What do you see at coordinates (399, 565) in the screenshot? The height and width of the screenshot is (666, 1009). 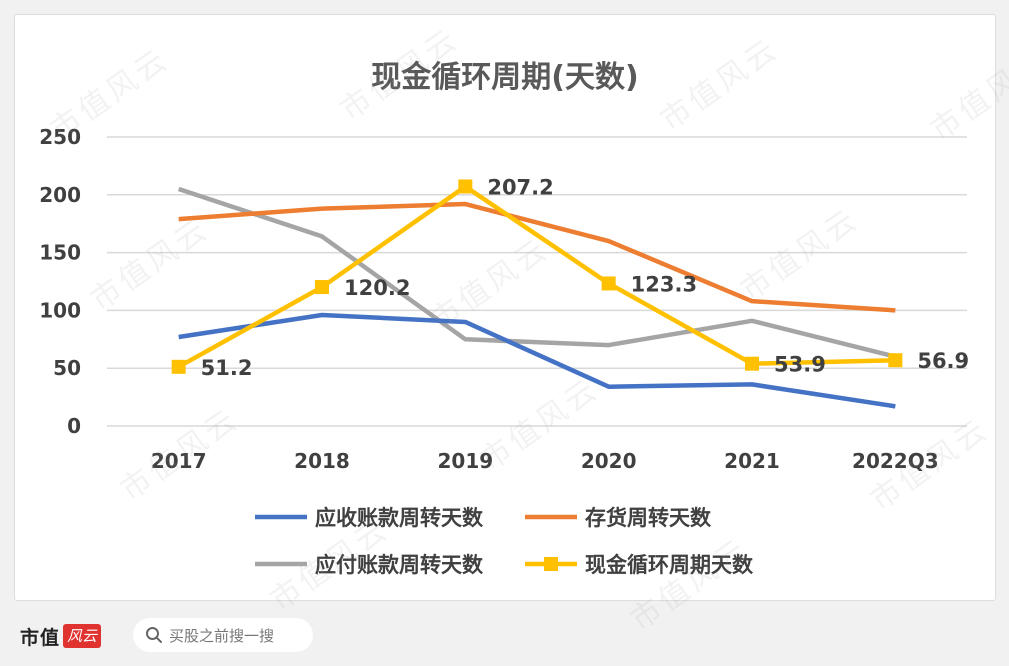 I see `legend-label: 应付账款周转天数` at bounding box center [399, 565].